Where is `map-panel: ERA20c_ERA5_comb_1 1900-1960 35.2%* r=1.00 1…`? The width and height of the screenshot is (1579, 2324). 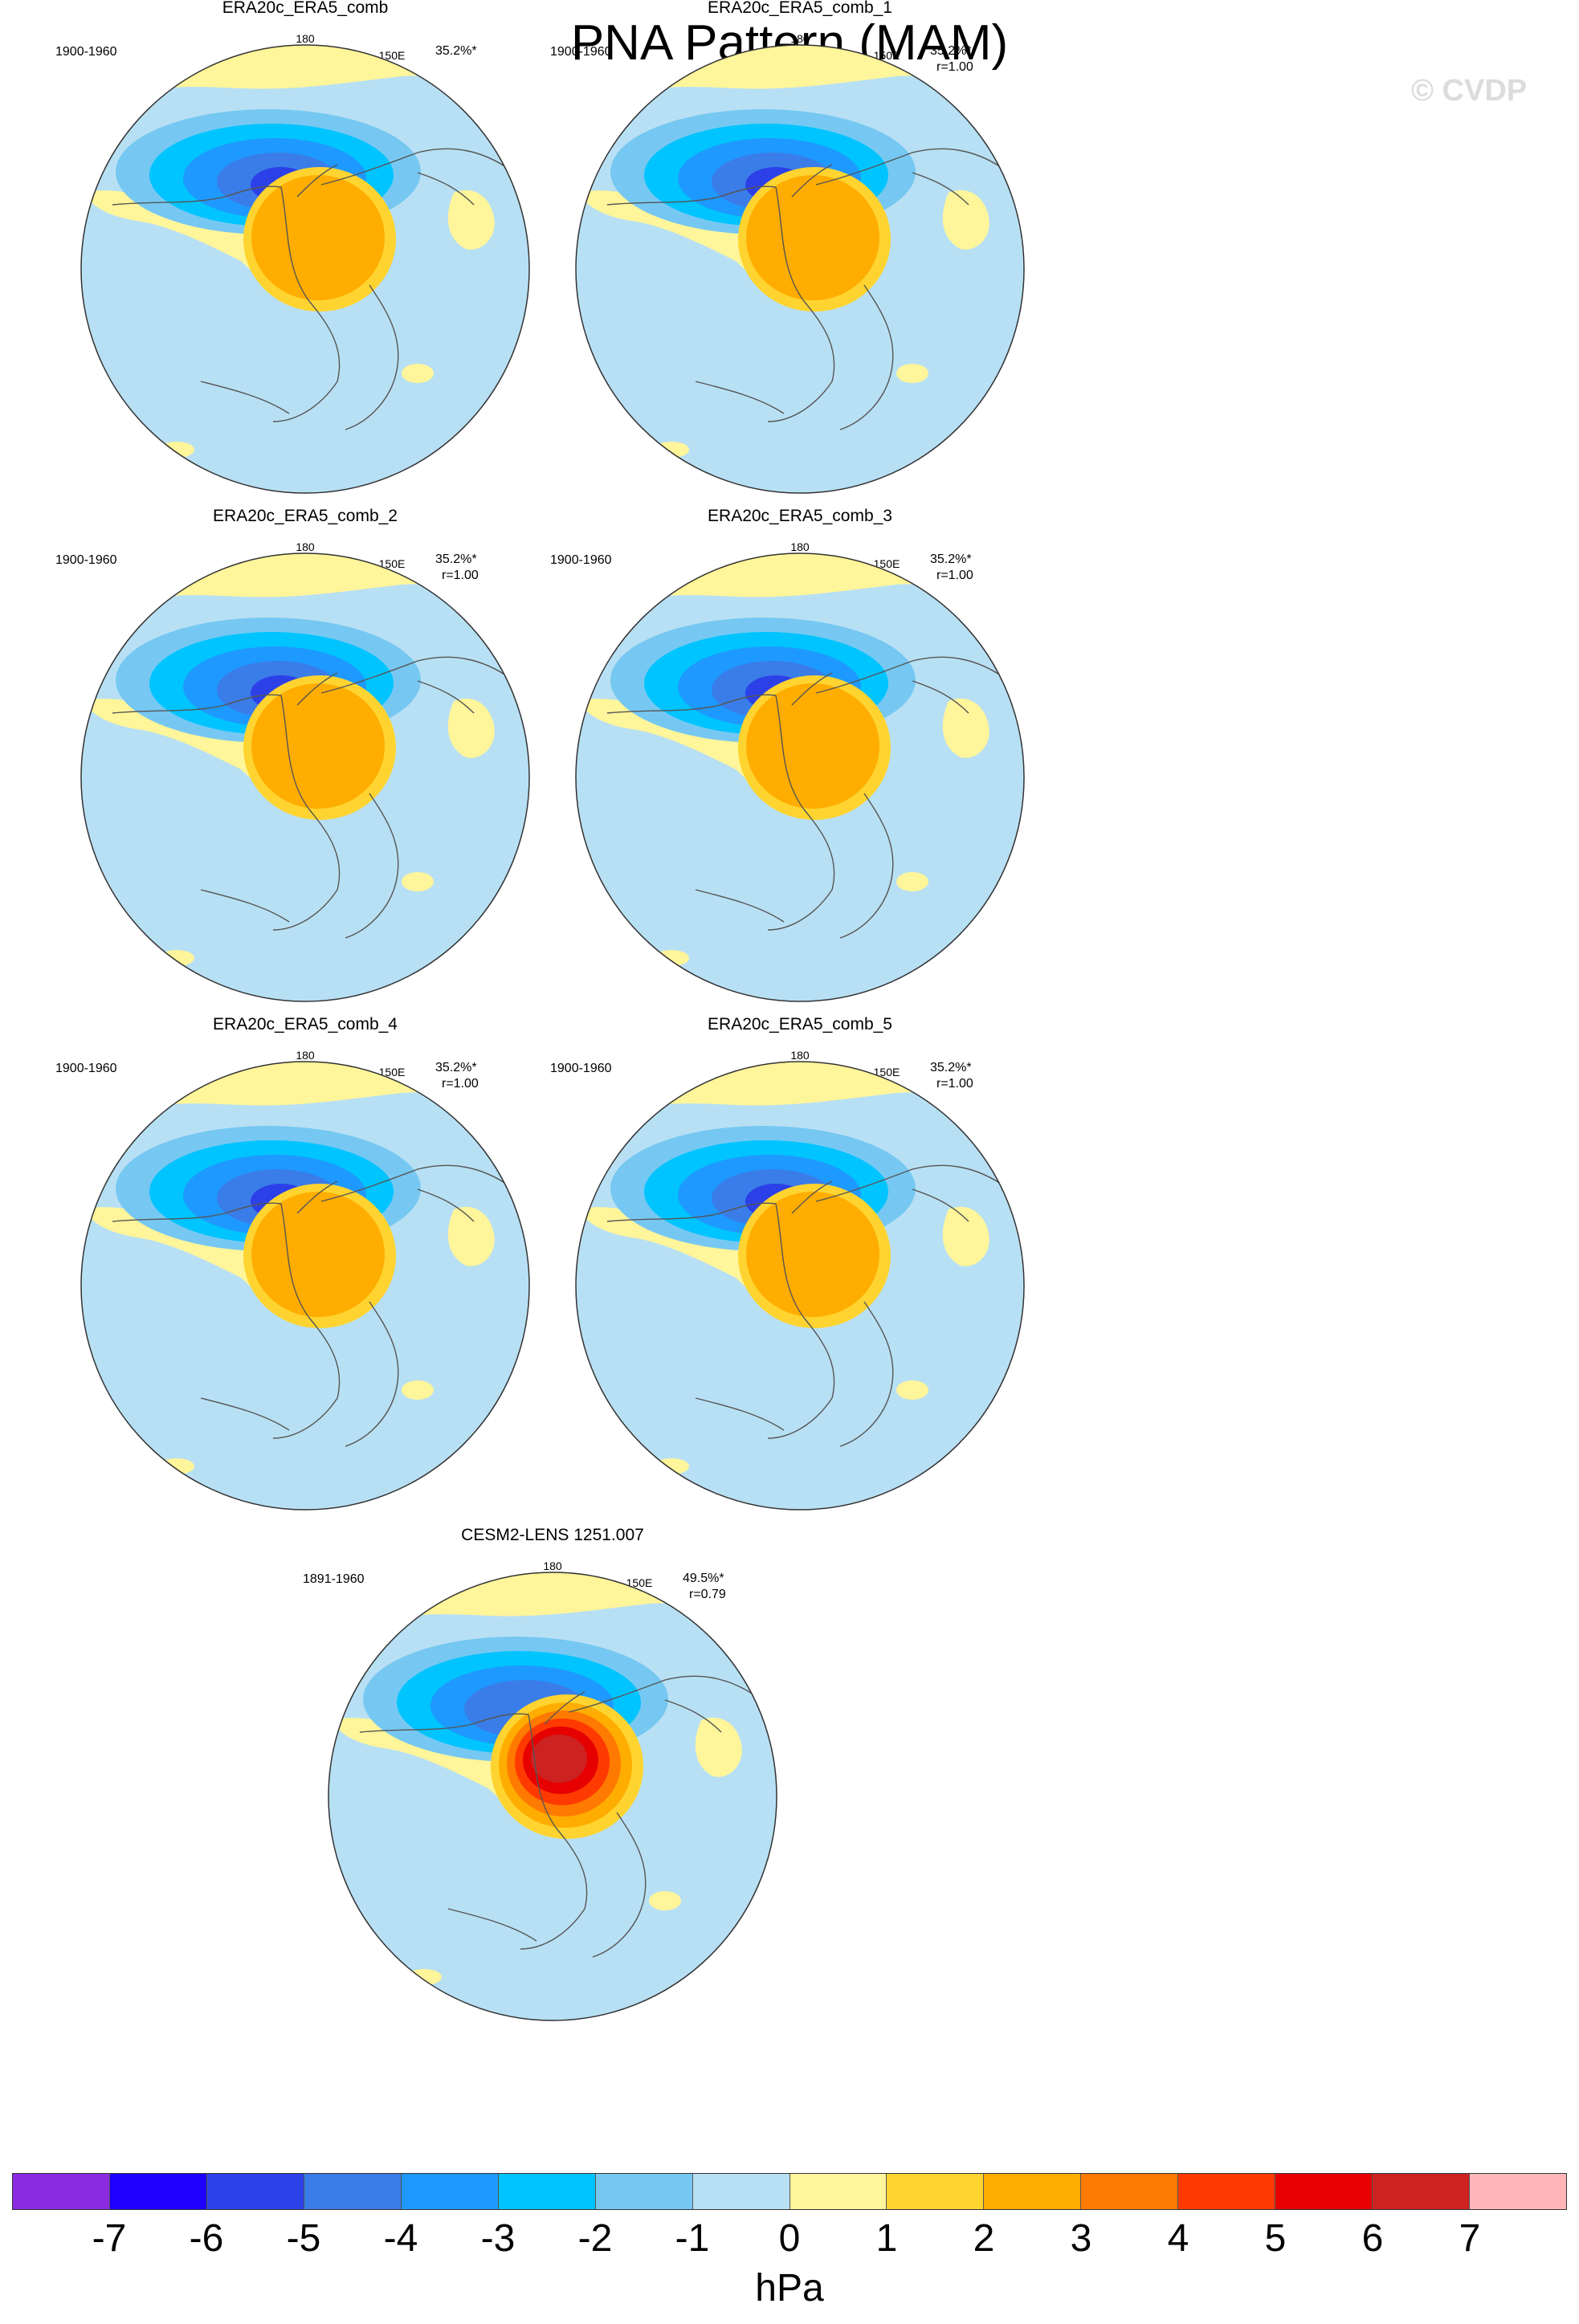 map-panel: ERA20c_ERA5_comb_1 1900-1960 35.2%* r=1.00 1… is located at coordinates (798, 257).